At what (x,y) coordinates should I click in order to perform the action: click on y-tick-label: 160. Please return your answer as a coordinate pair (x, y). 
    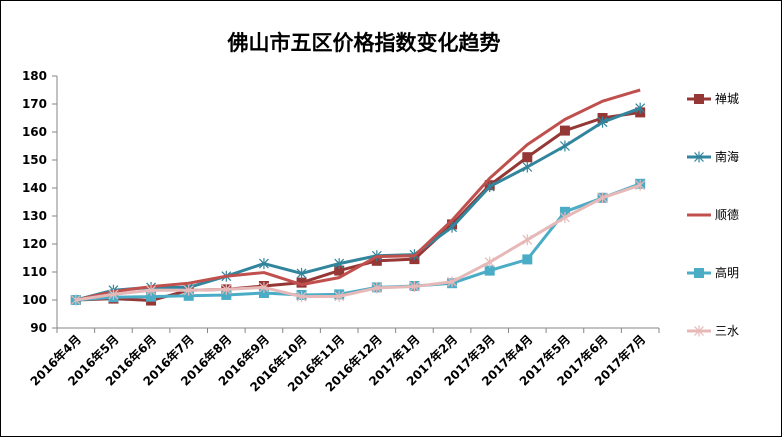
    Looking at the image, I should click on (34, 132).